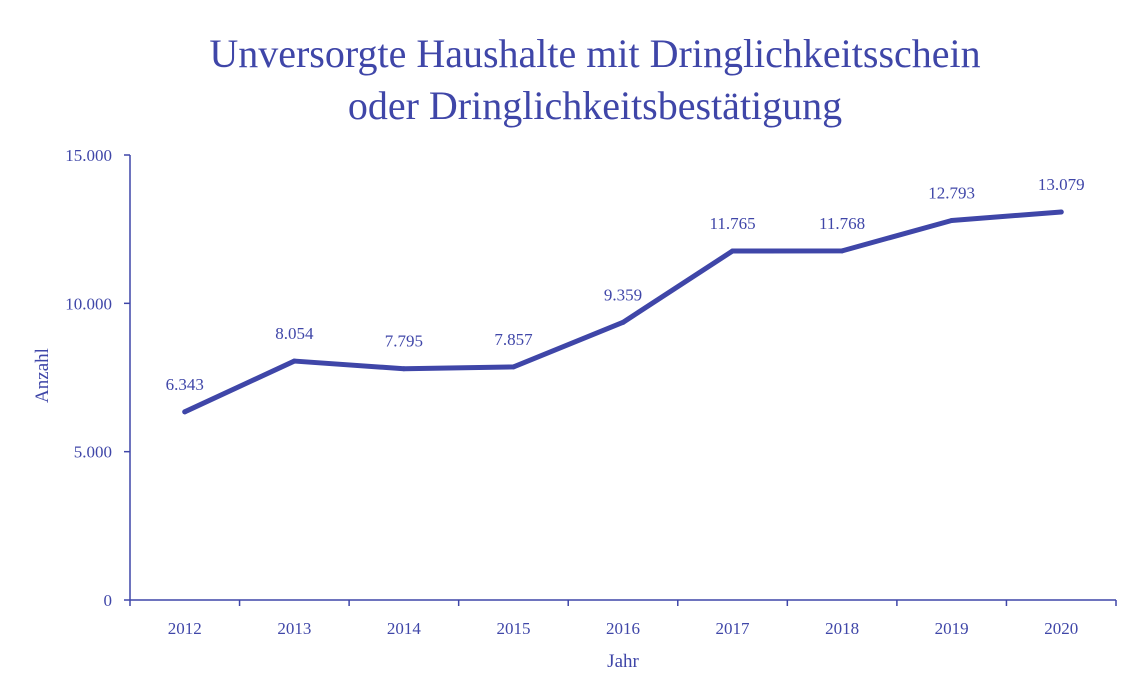 This screenshot has height=699, width=1140. What do you see at coordinates (88, 155) in the screenshot?
I see `y-tick-label: 15.000` at bounding box center [88, 155].